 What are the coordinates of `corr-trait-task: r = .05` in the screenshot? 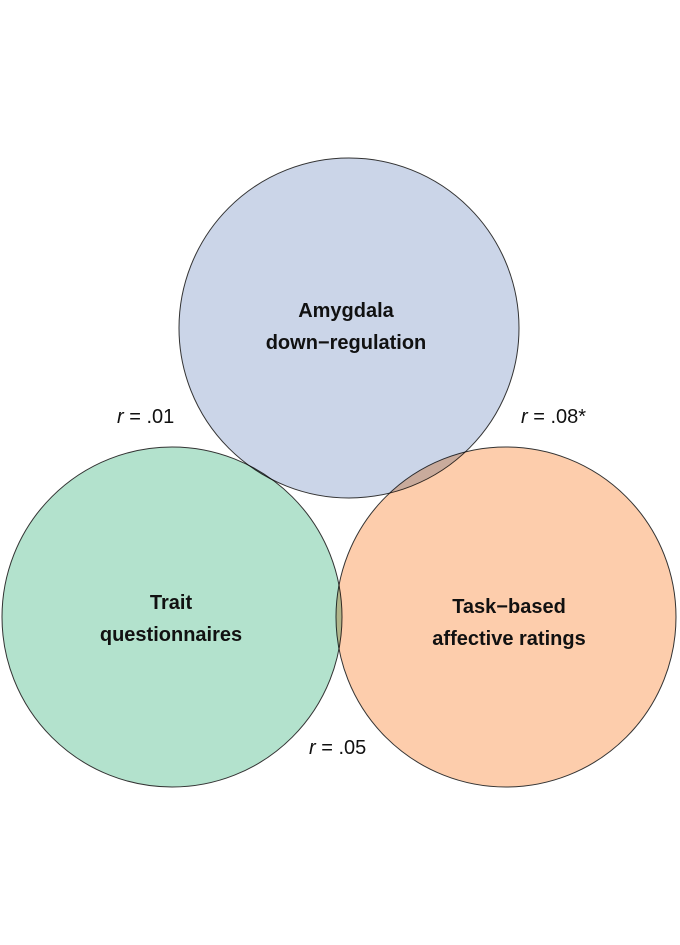 It's located at (337, 748).